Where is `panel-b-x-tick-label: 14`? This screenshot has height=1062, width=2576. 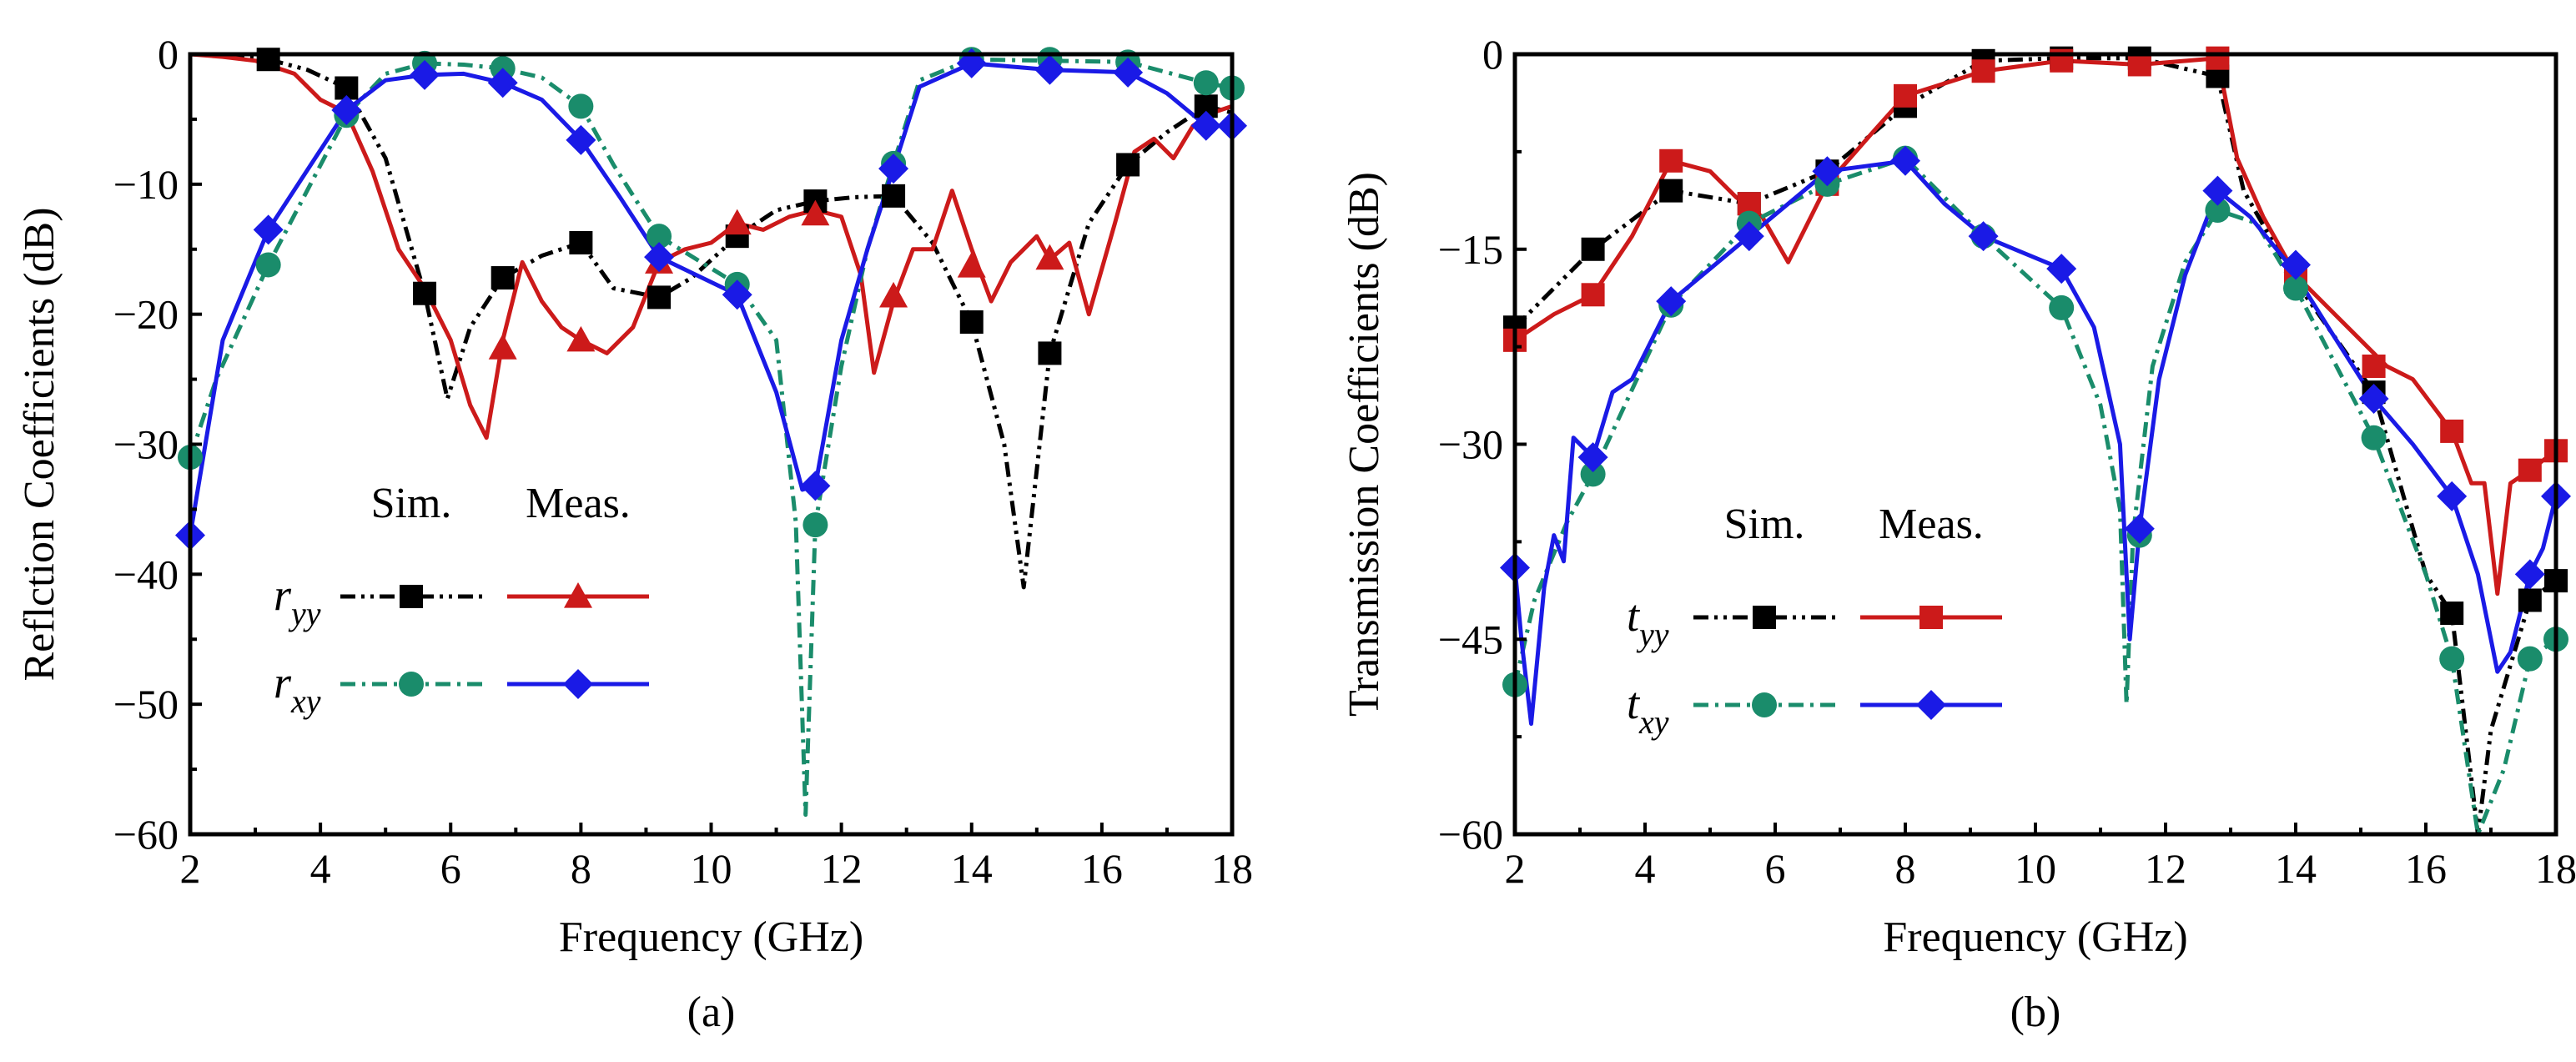
panel-b-x-tick-label: 14 is located at coordinates (2296, 869).